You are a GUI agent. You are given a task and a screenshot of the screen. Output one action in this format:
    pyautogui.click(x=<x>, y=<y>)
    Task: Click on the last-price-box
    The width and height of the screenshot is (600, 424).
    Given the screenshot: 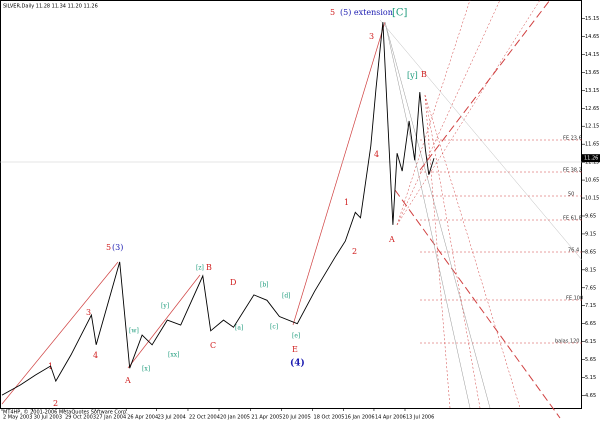 What is the action you would take?
    pyautogui.click(x=591, y=158)
    